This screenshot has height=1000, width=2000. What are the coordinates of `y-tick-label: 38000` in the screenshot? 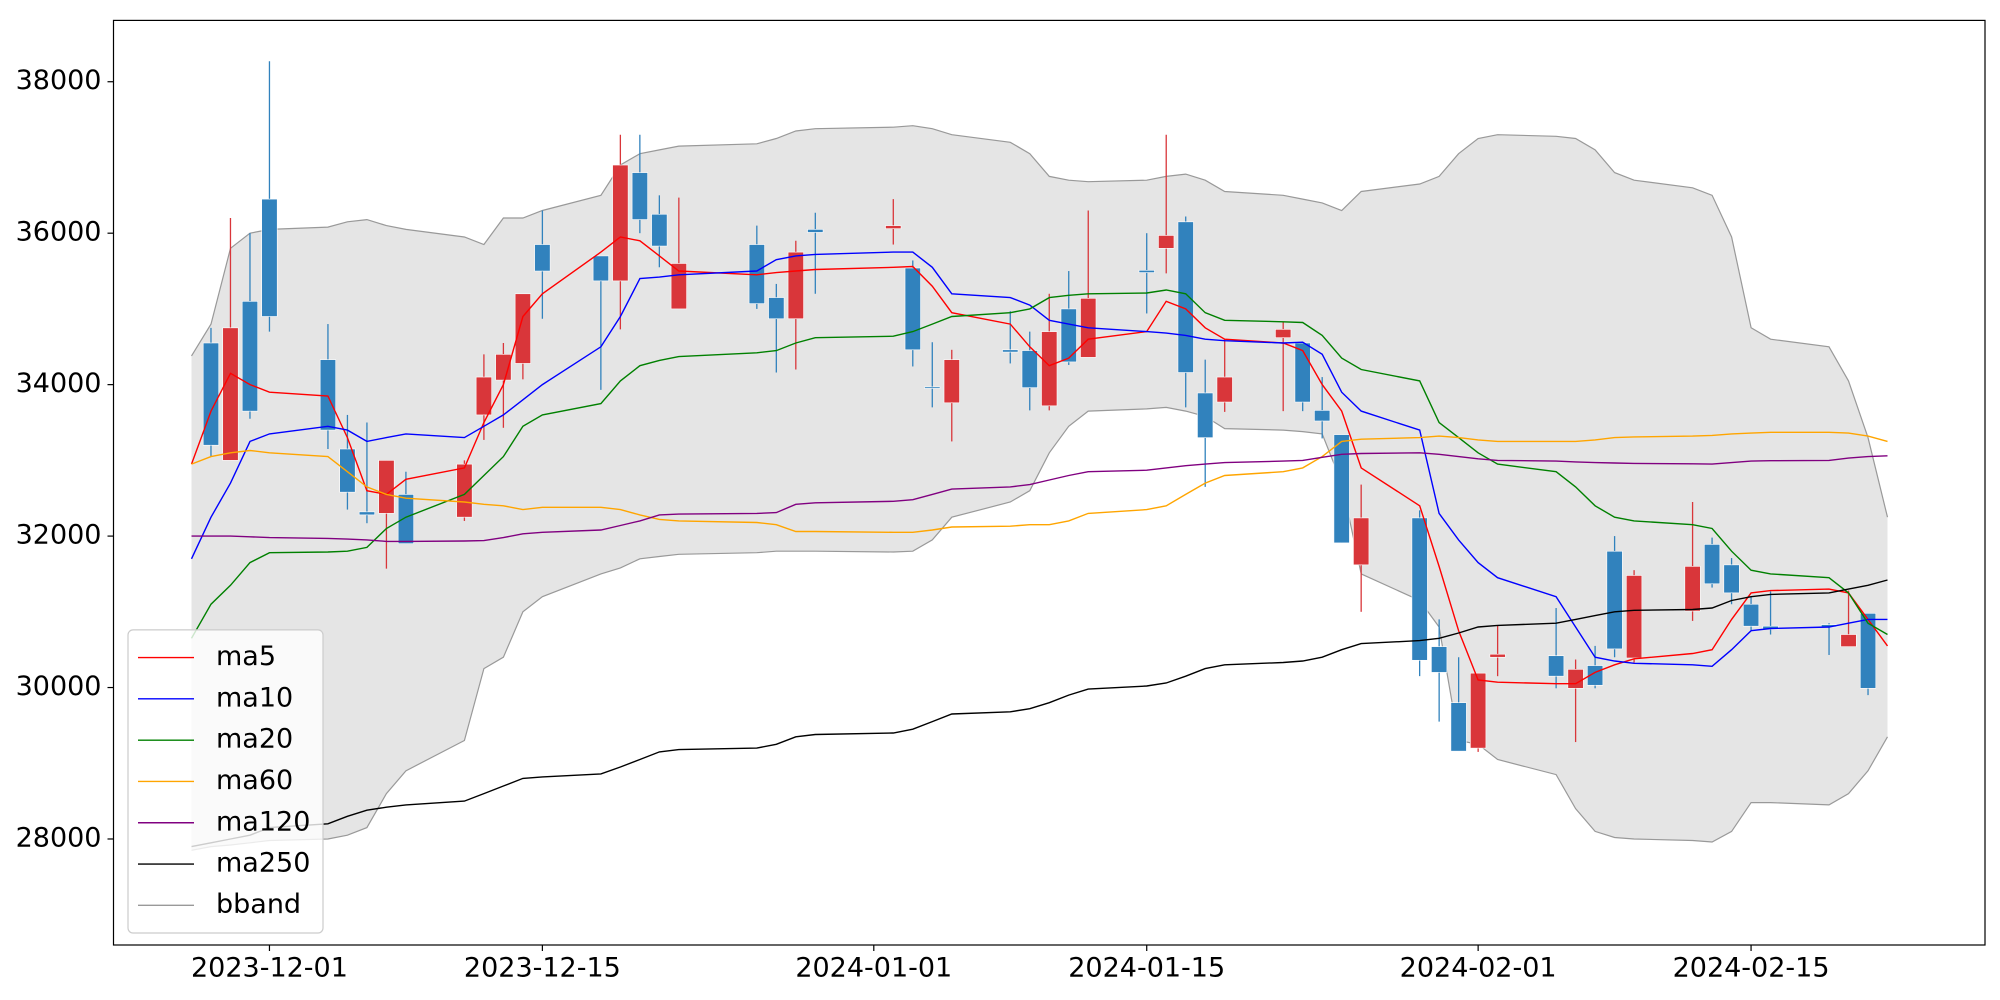 It's located at (59, 80).